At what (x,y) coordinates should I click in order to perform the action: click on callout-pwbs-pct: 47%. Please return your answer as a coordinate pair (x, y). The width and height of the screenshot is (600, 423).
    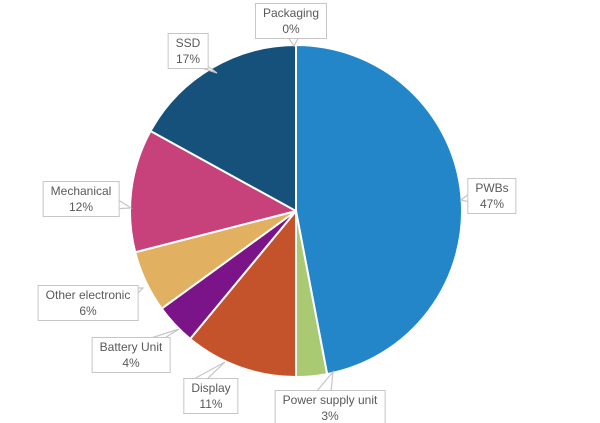
    Looking at the image, I should click on (492, 204).